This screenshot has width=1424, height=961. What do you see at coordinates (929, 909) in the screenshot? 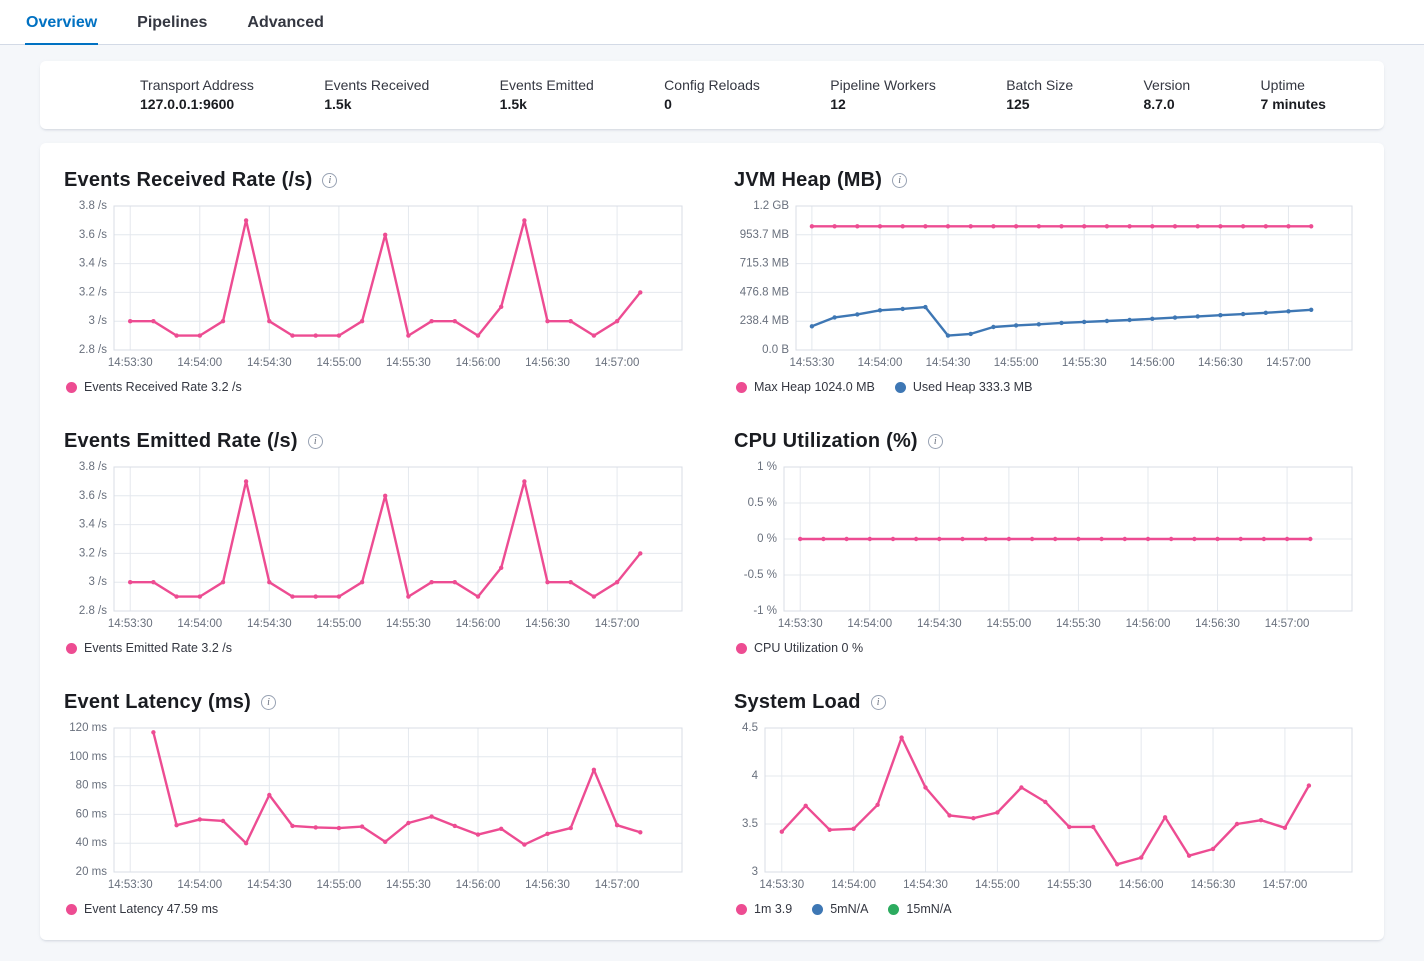
I see `legend-label: 15mN/A` at bounding box center [929, 909].